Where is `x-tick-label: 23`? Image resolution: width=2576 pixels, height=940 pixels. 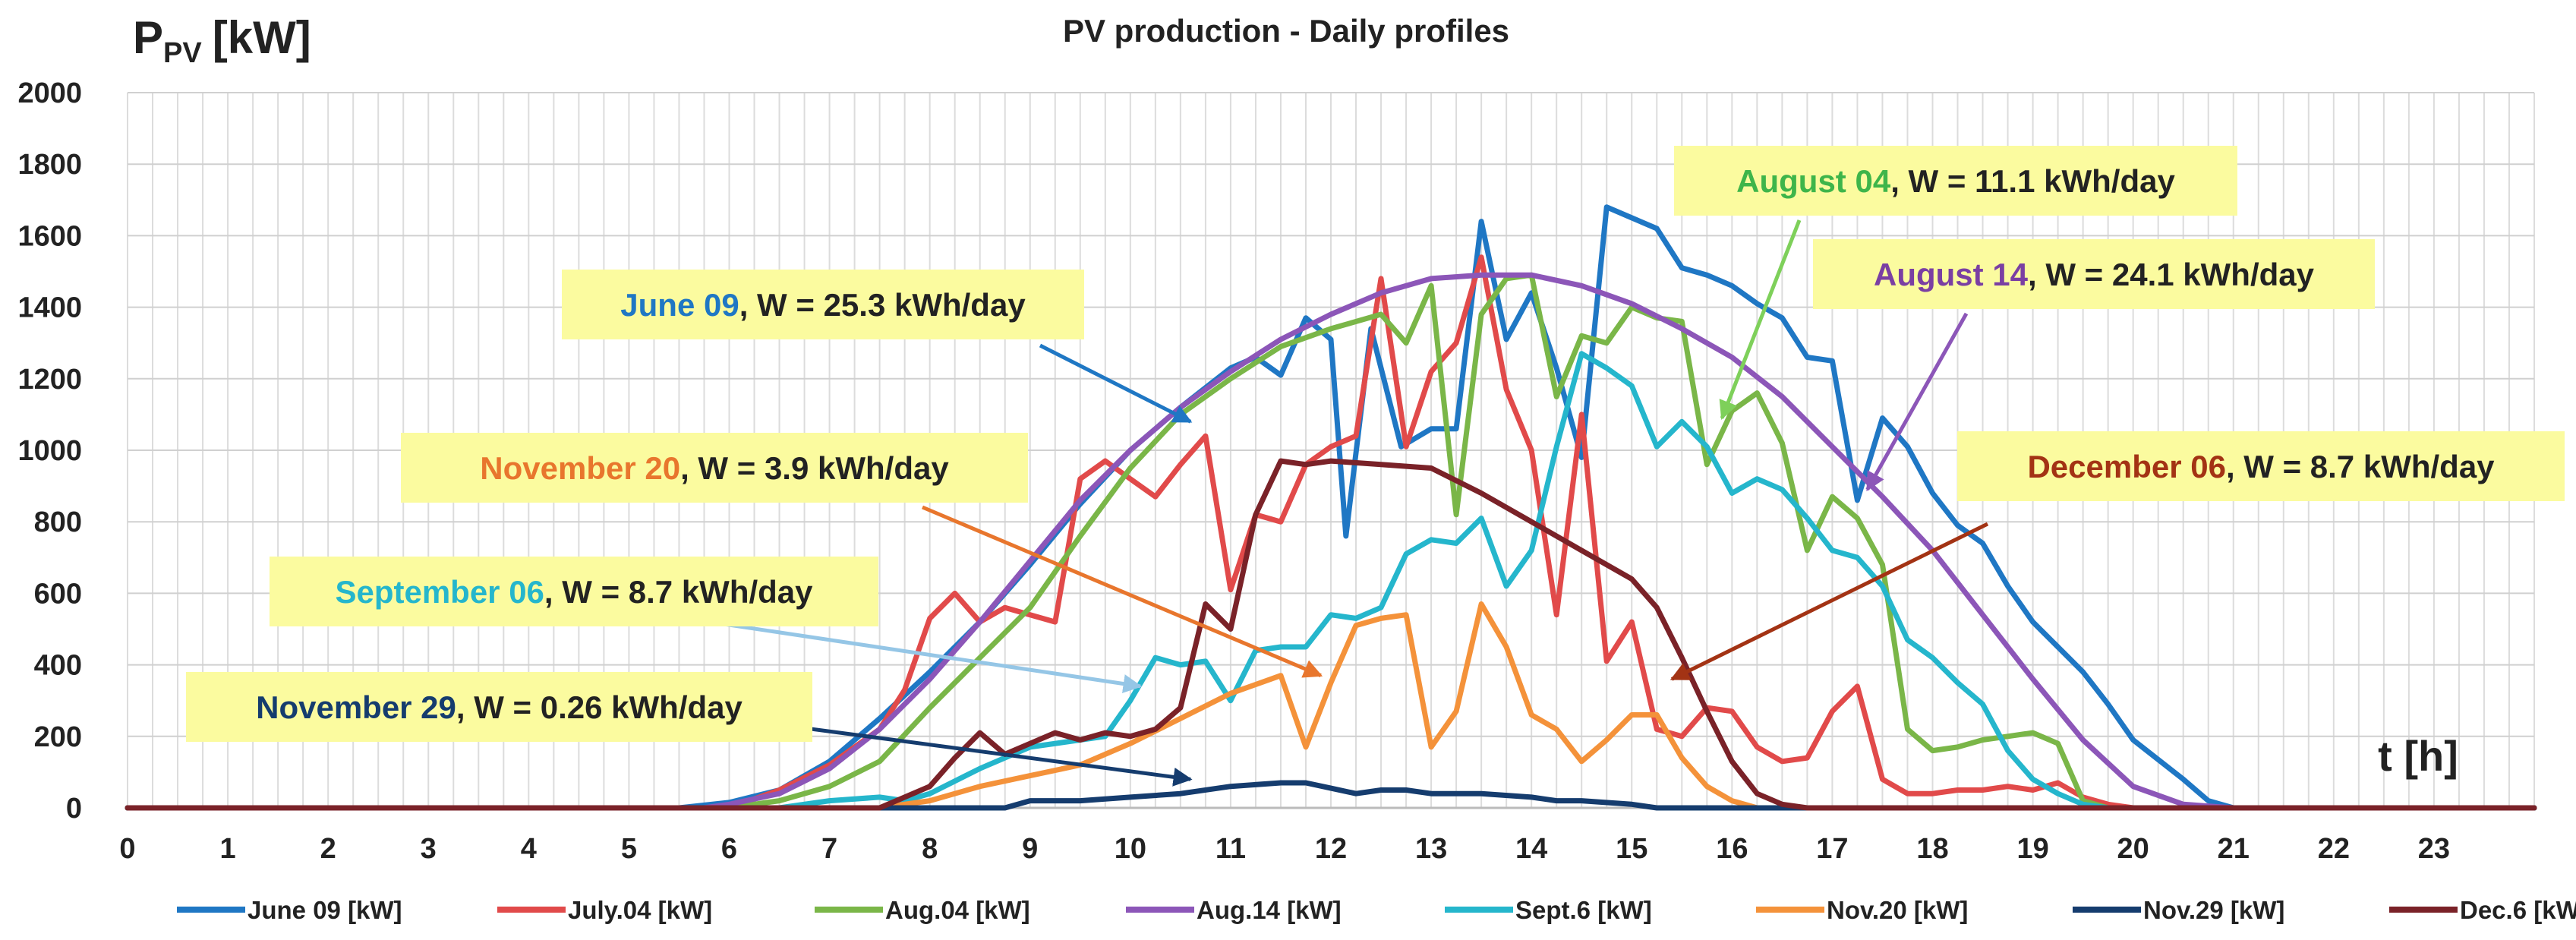
x-tick-label: 23 is located at coordinates (2434, 849).